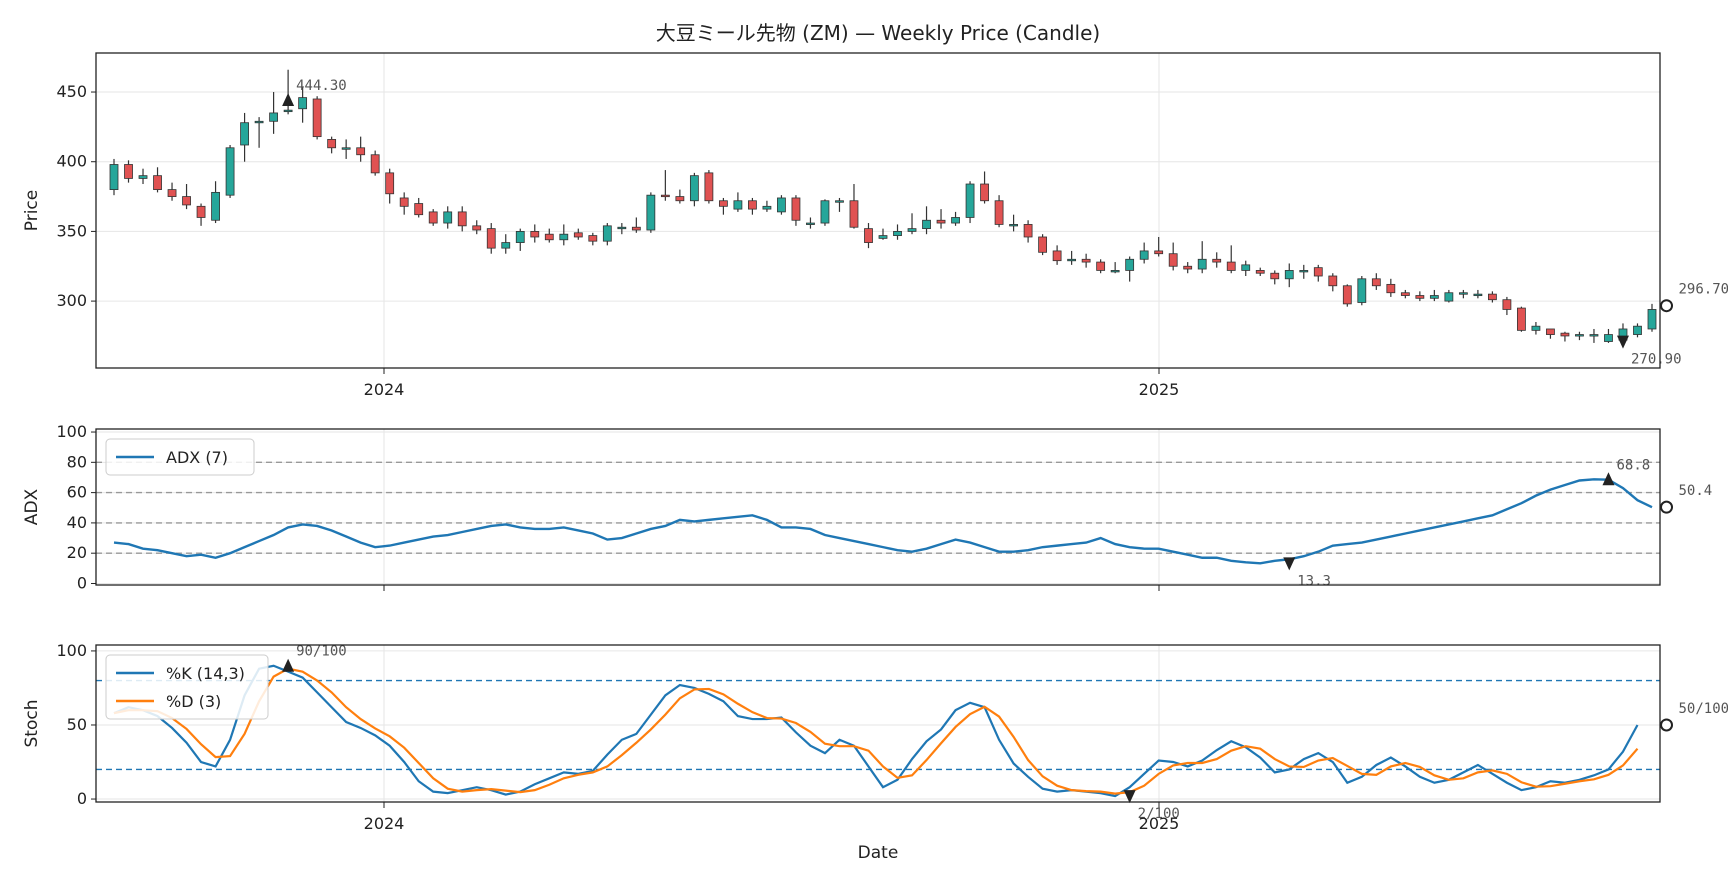 The height and width of the screenshot is (878, 1728). I want to click on stoch-min-label: 2/100, so click(1159, 814).